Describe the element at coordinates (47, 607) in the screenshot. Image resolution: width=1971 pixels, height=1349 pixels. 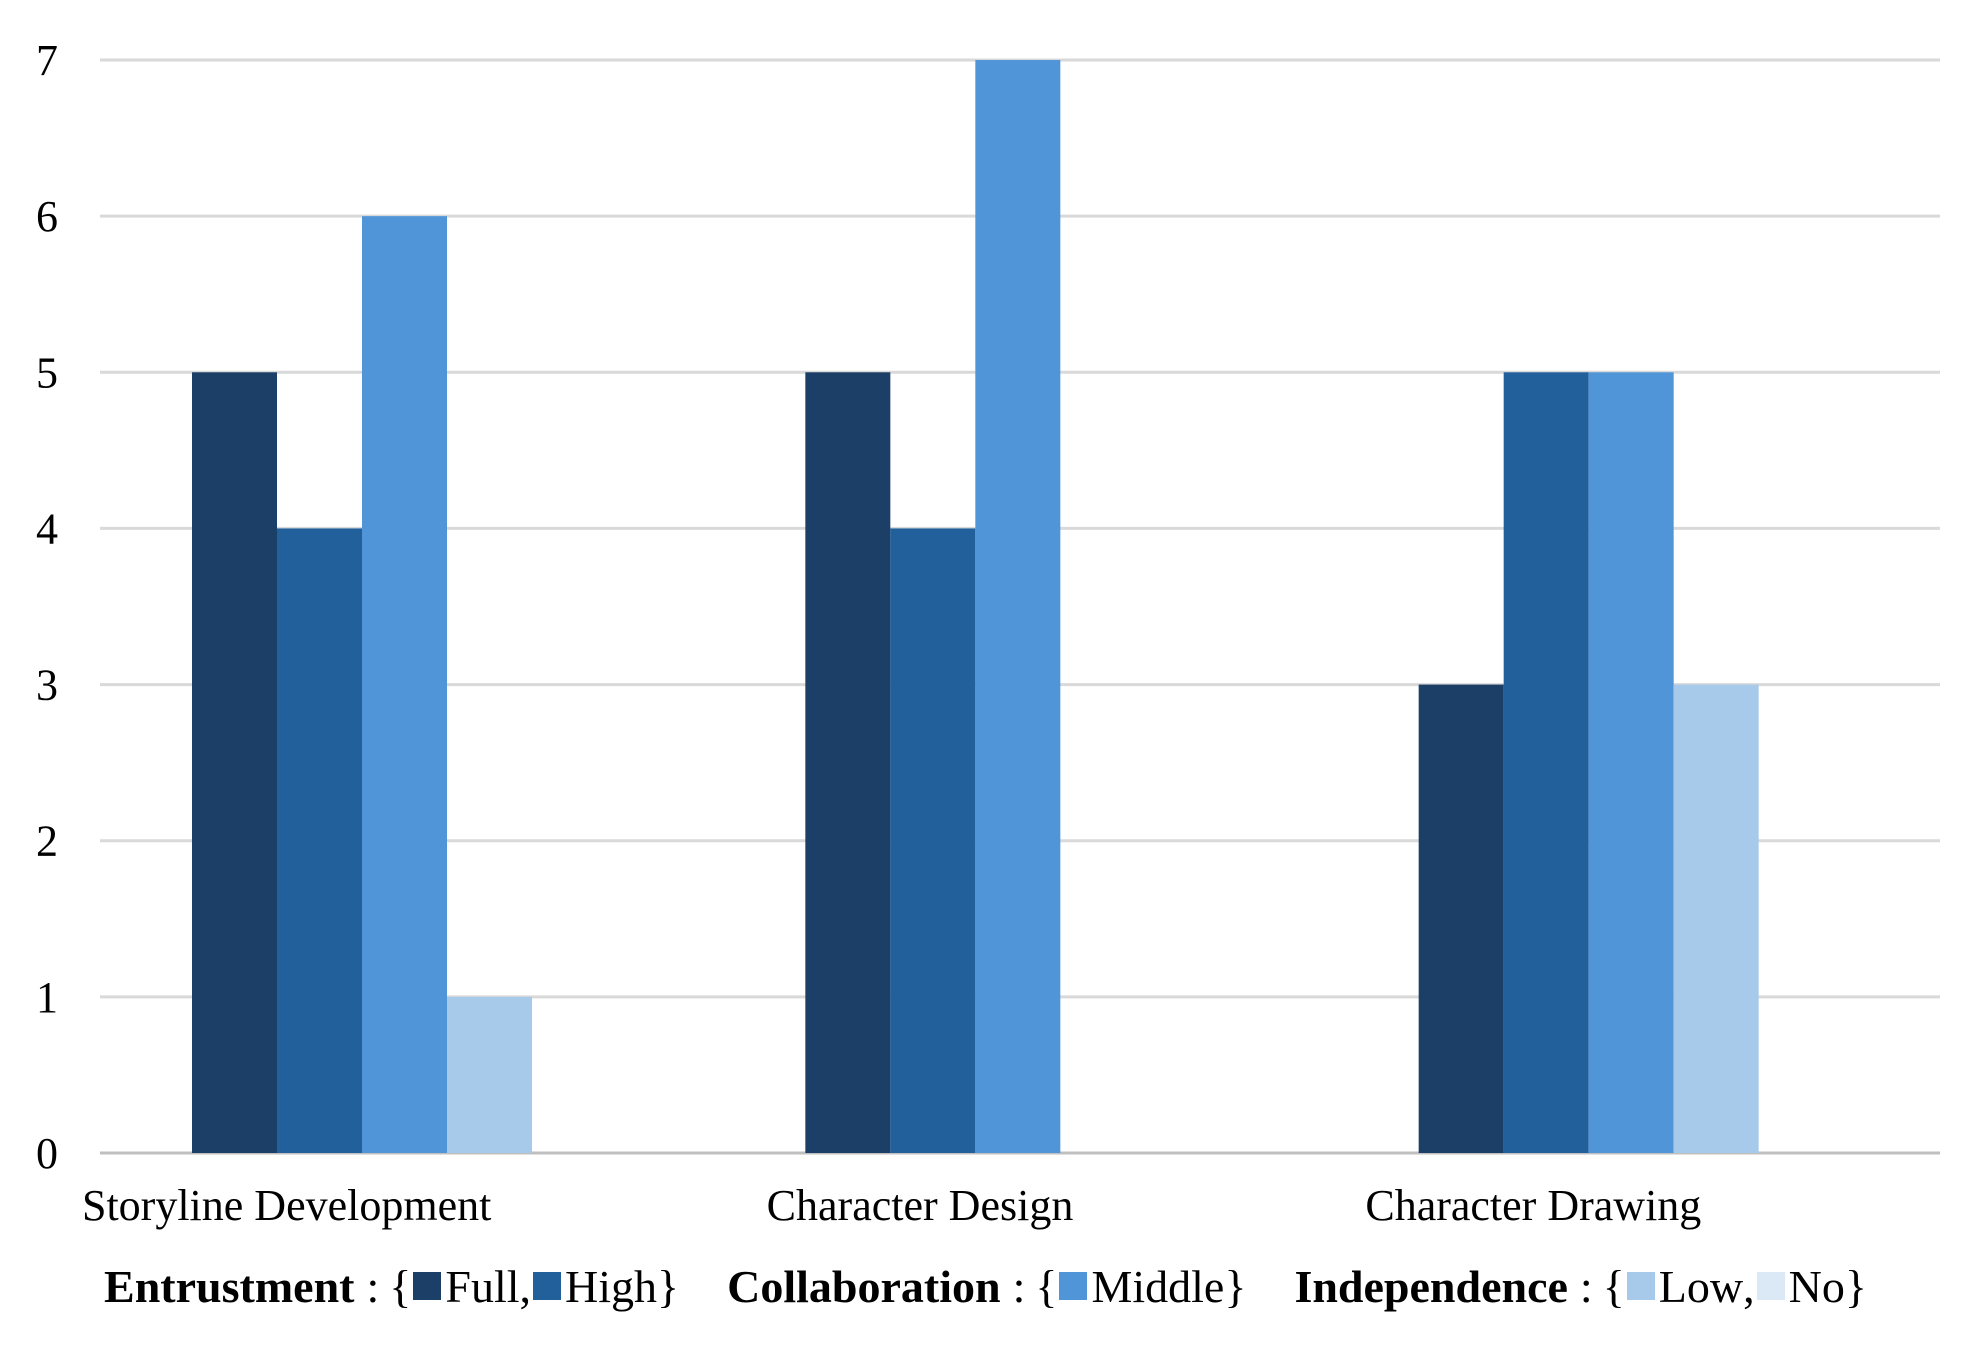
I see `y-axis-ticks: 0 1 2 3 4 5 6 7` at that location.